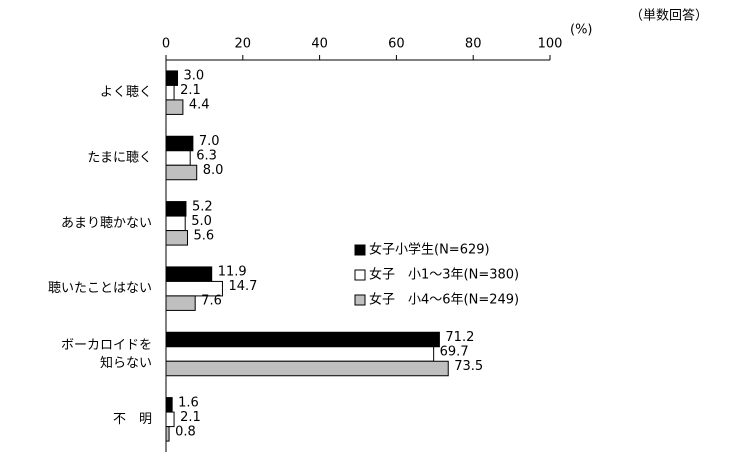 The width and height of the screenshot is (745, 467). What do you see at coordinates (444, 300) in the screenshot?
I see `legend-label: 女子 小4～6年(N=249)` at bounding box center [444, 300].